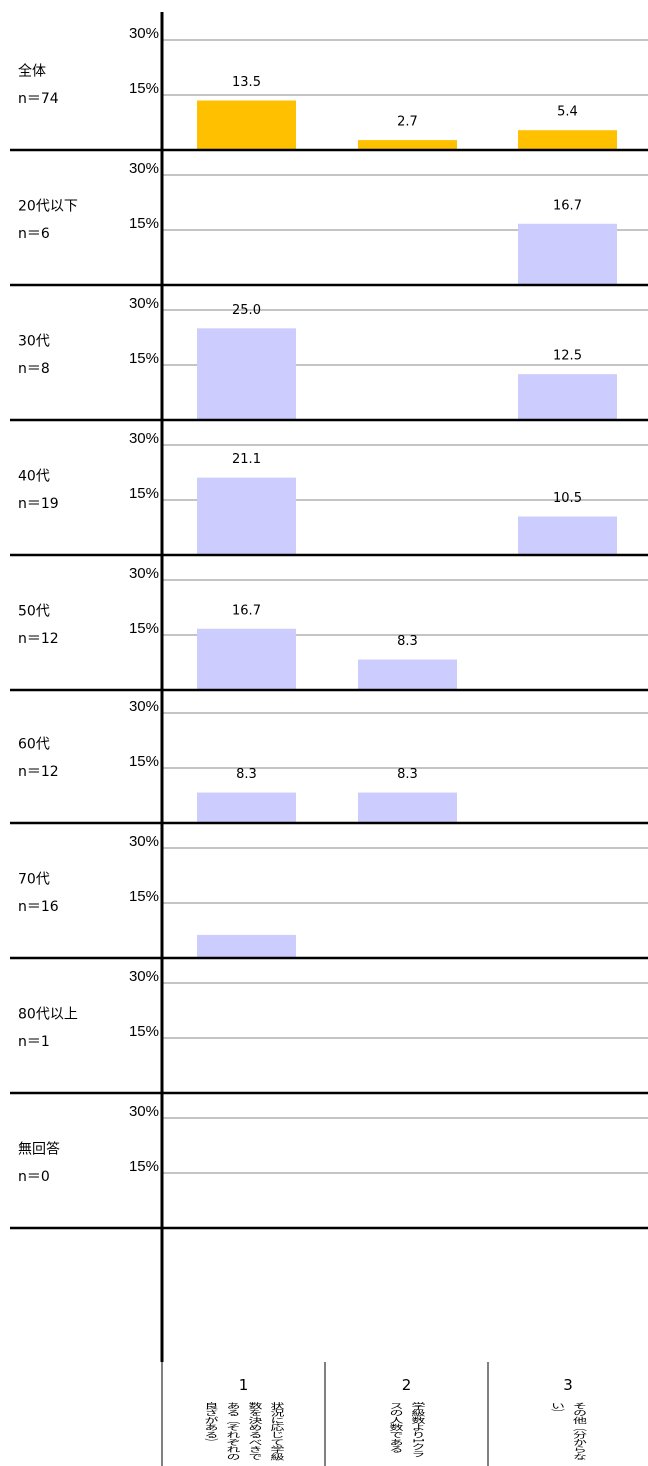  I want to click on group-label: 30代, so click(34, 342).